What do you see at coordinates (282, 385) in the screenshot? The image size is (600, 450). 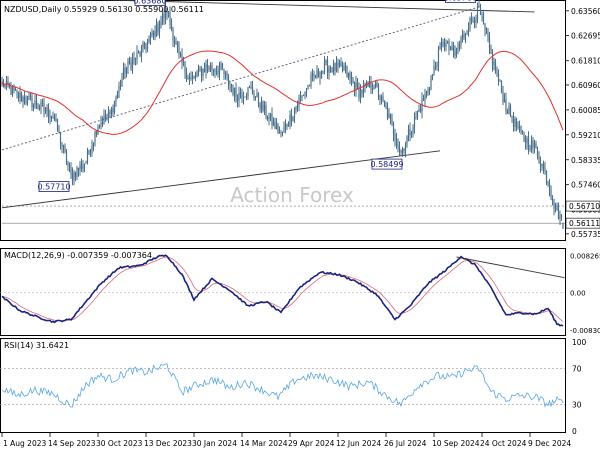 I see `rsi-line` at bounding box center [282, 385].